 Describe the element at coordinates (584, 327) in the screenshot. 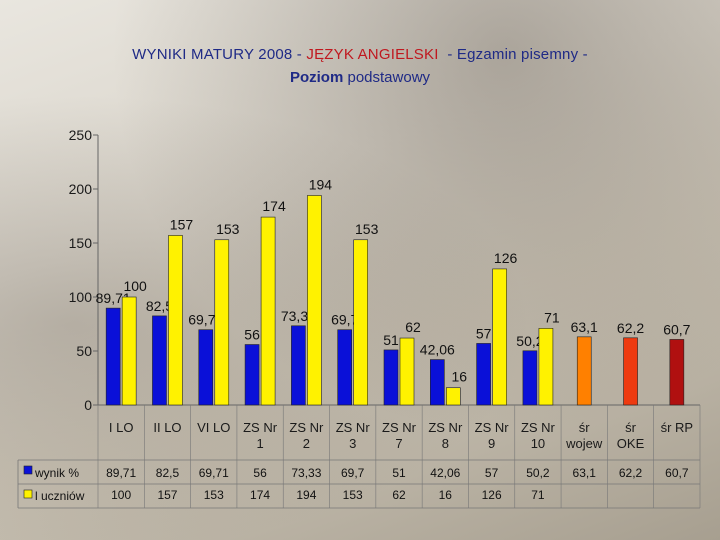

I see `data-label-wynik: 63,1` at that location.